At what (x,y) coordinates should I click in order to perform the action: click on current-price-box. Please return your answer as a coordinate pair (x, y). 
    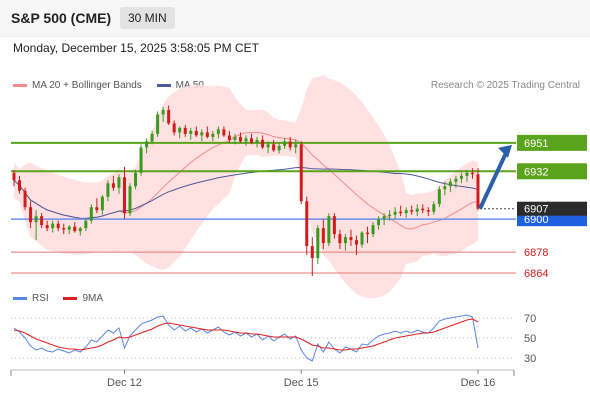
    Looking at the image, I should click on (552, 208).